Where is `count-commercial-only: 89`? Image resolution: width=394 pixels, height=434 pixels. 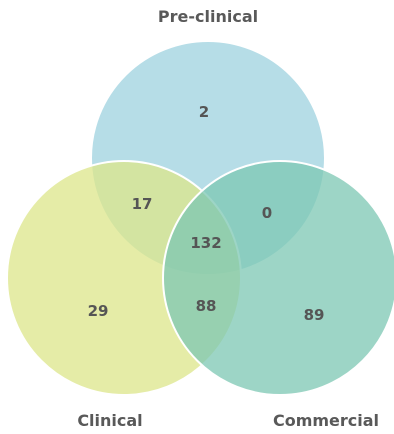
count-commercial-only: 89 is located at coordinates (314, 315).